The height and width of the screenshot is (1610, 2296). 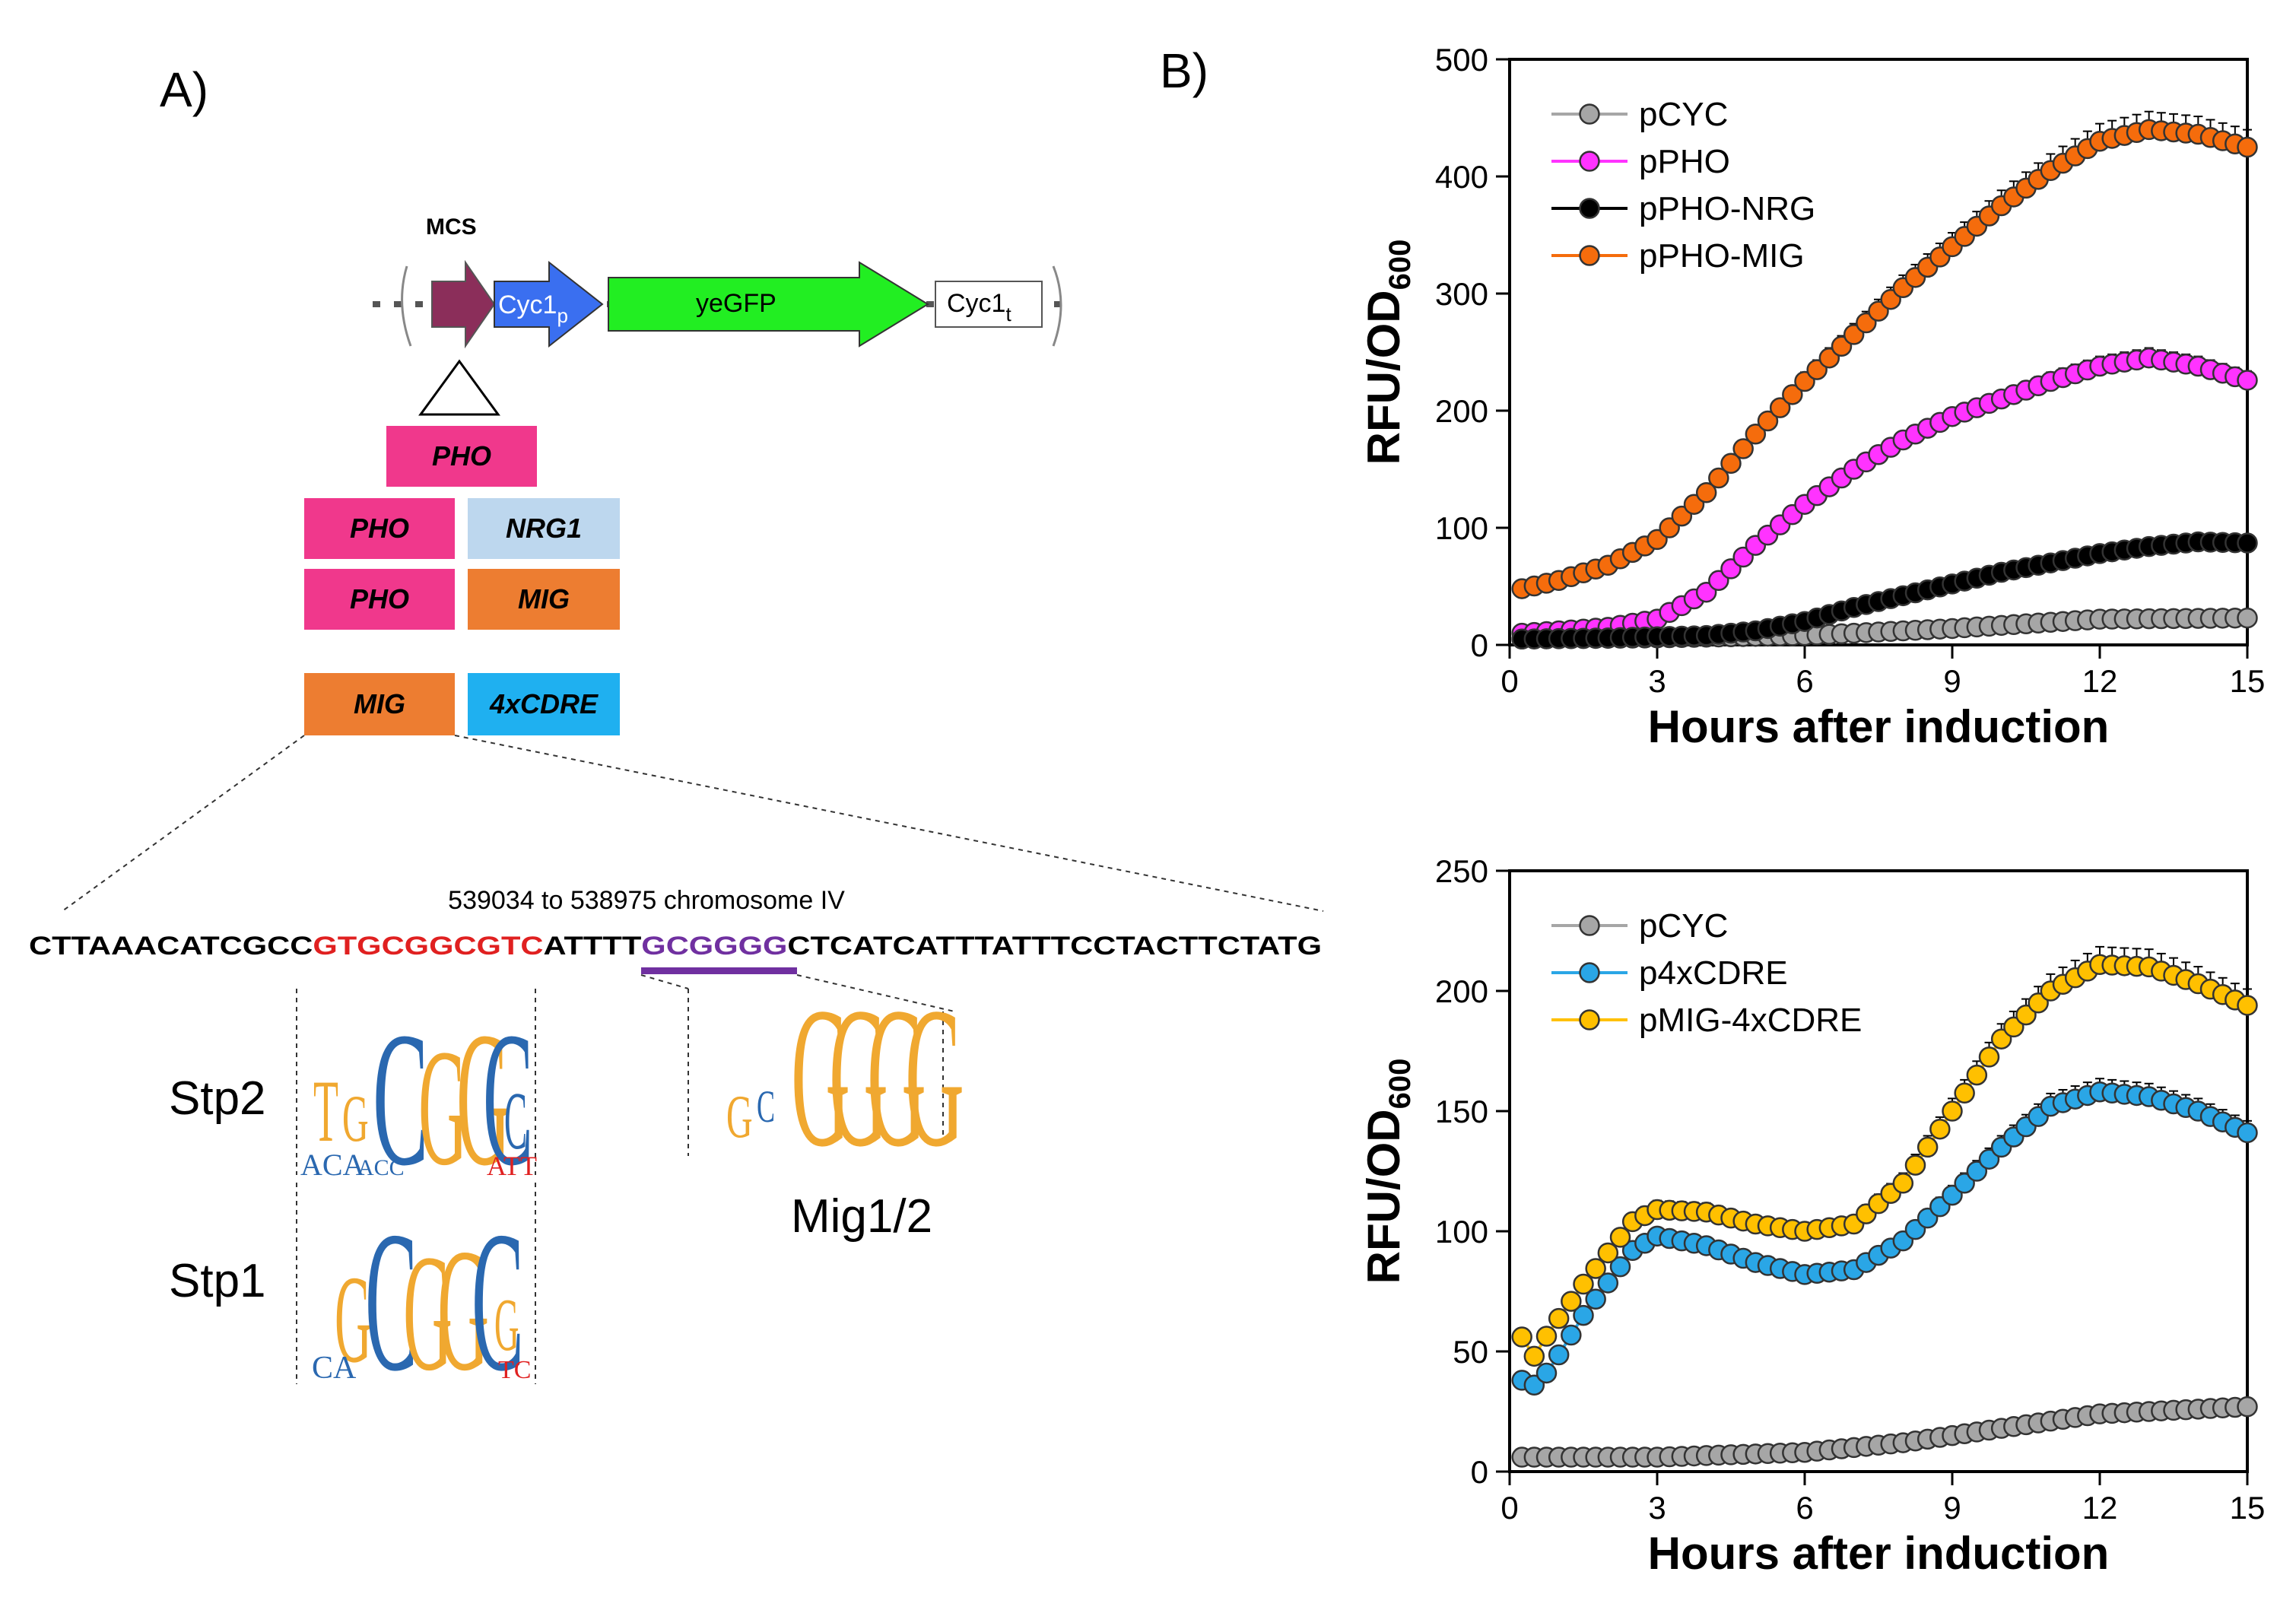 What do you see at coordinates (451, 227) in the screenshot?
I see `mcs-label: MCS` at bounding box center [451, 227].